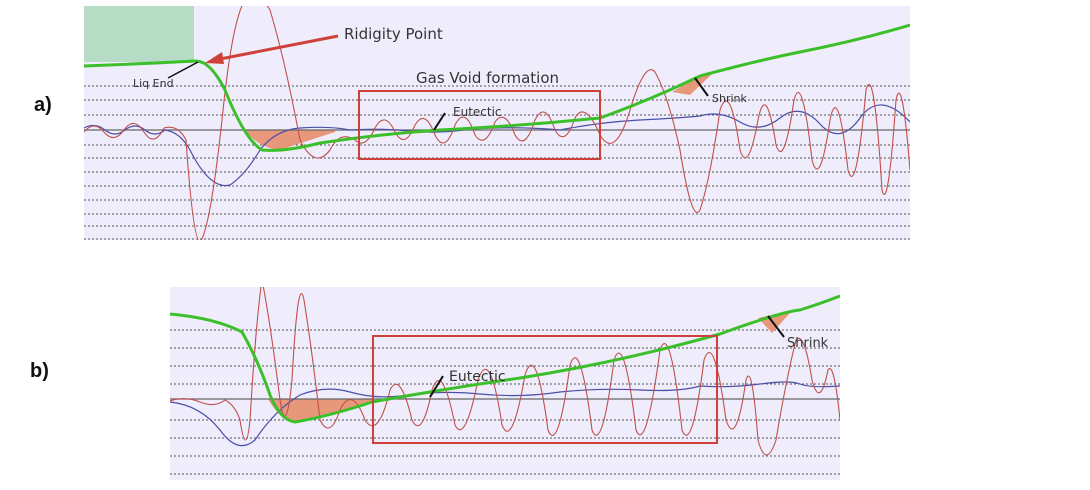  I want to click on panel-label: b), so click(39, 371).